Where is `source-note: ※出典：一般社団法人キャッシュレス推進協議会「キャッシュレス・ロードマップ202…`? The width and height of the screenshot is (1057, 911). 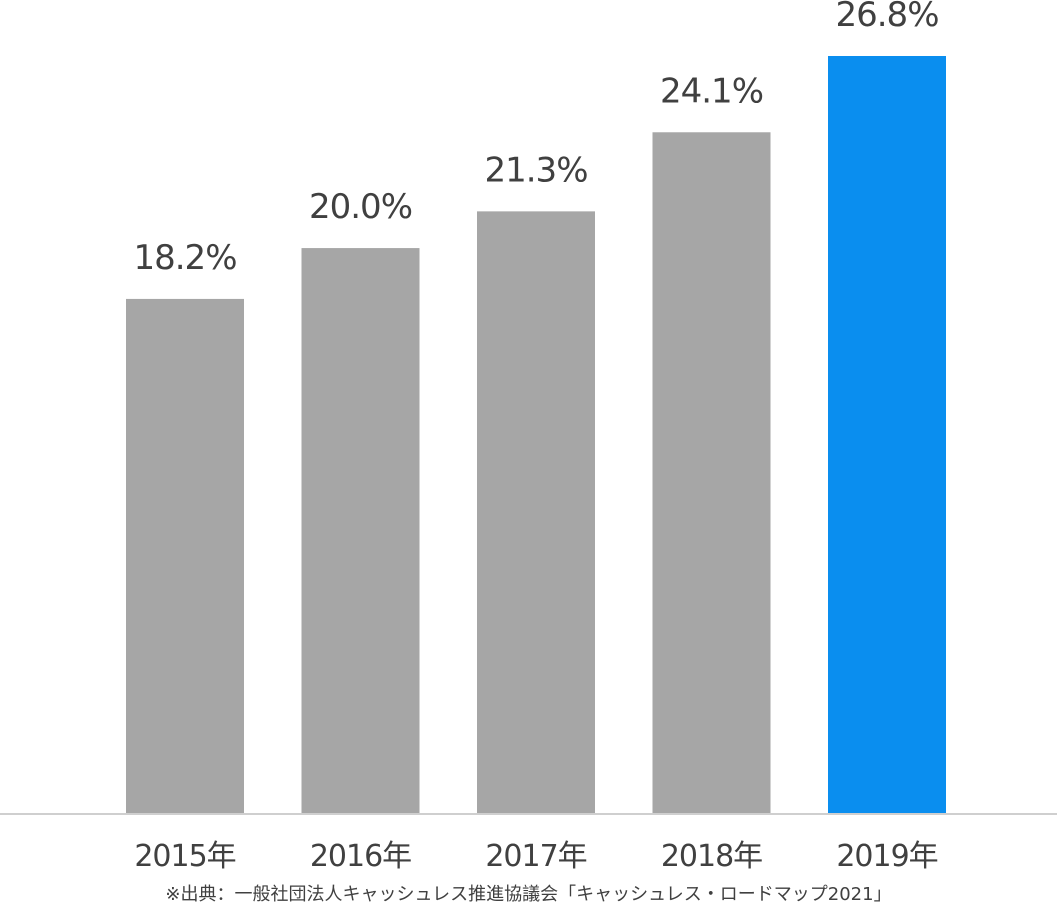
source-note: ※出典：一般社団法人キャッシュレス推進協議会「キャッシュレス・ロードマップ202… is located at coordinates (528, 894).